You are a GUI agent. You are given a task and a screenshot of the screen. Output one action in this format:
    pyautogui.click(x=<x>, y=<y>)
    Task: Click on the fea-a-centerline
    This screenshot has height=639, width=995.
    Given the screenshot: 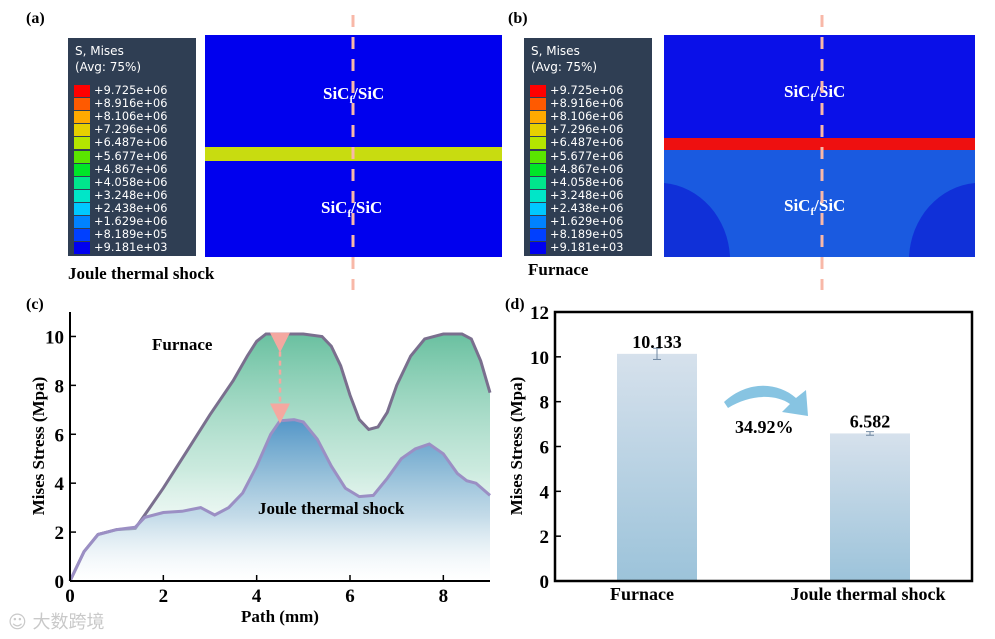 What is the action you would take?
    pyautogui.click(x=353, y=152)
    